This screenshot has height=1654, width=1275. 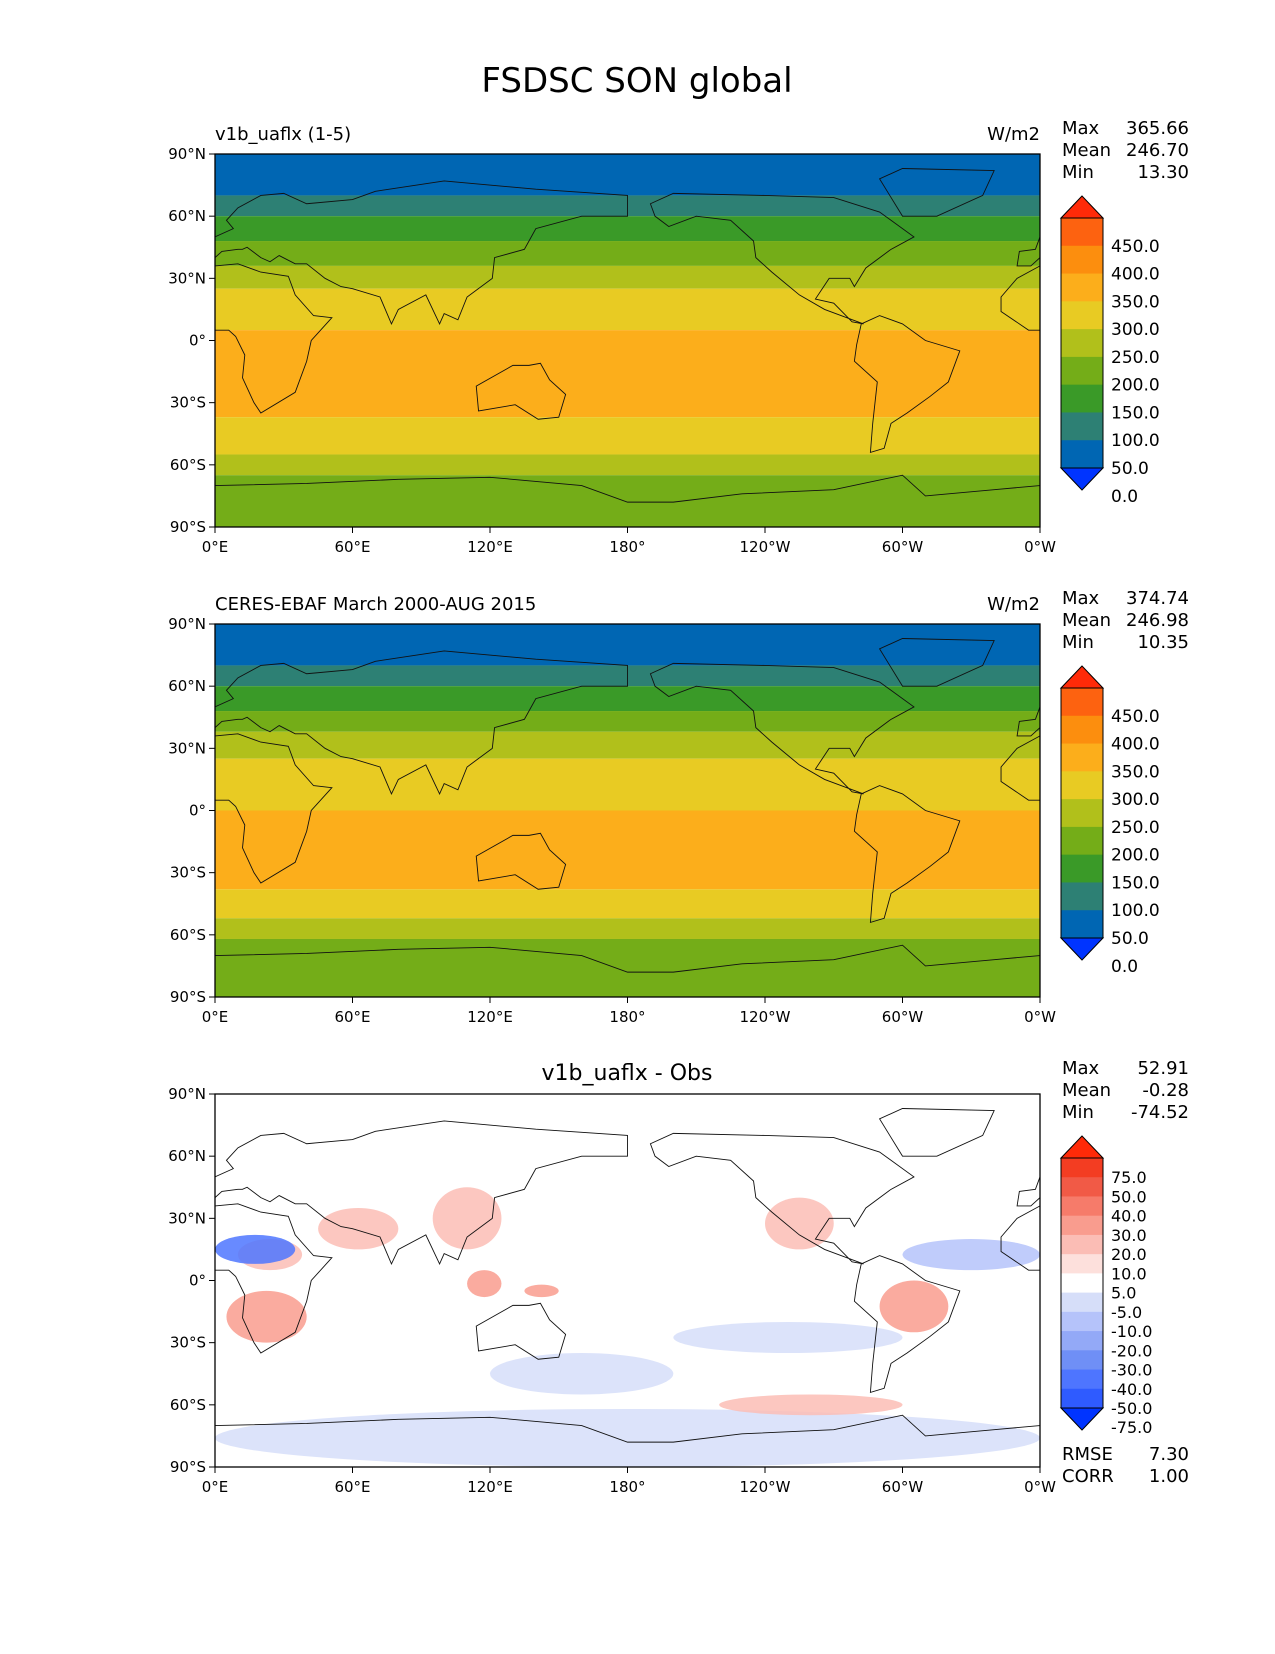 What do you see at coordinates (1129, 1273) in the screenshot?
I see `panel-3-colorbar-label-5: 10.0` at bounding box center [1129, 1273].